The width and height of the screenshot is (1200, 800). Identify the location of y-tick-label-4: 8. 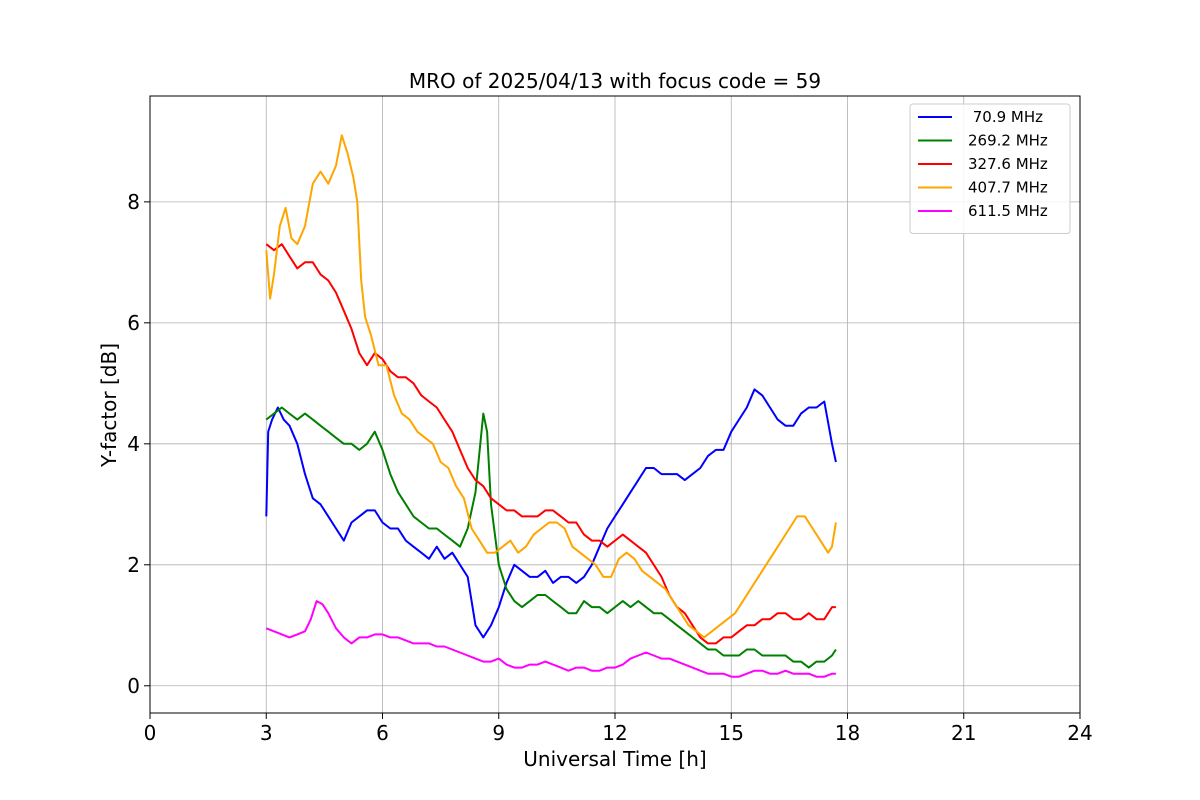
(133, 202).